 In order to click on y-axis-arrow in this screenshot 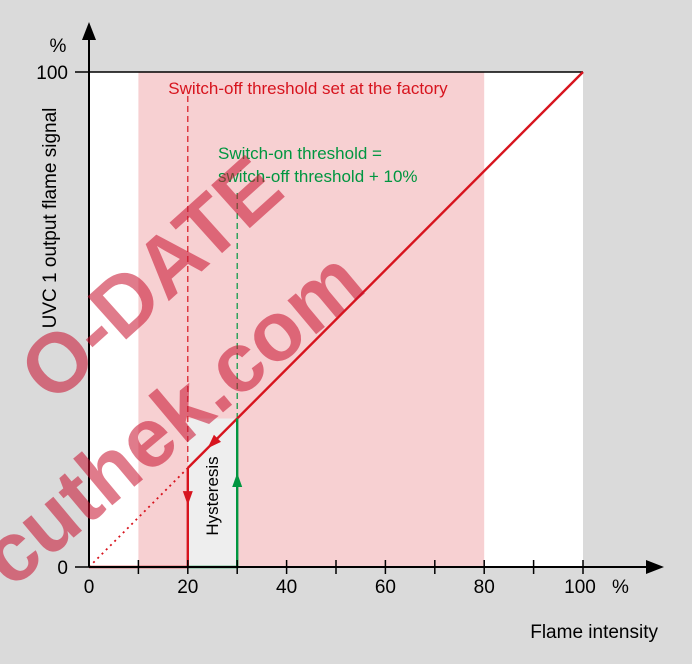, I will do `click(89, 31)`.